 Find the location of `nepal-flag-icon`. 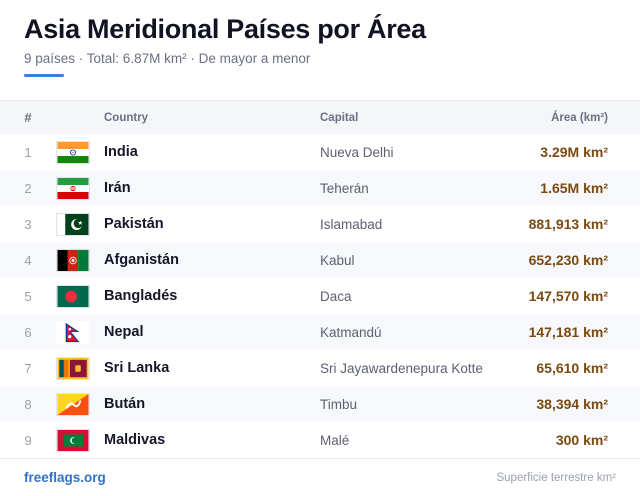

nepal-flag-icon is located at coordinates (73, 332).